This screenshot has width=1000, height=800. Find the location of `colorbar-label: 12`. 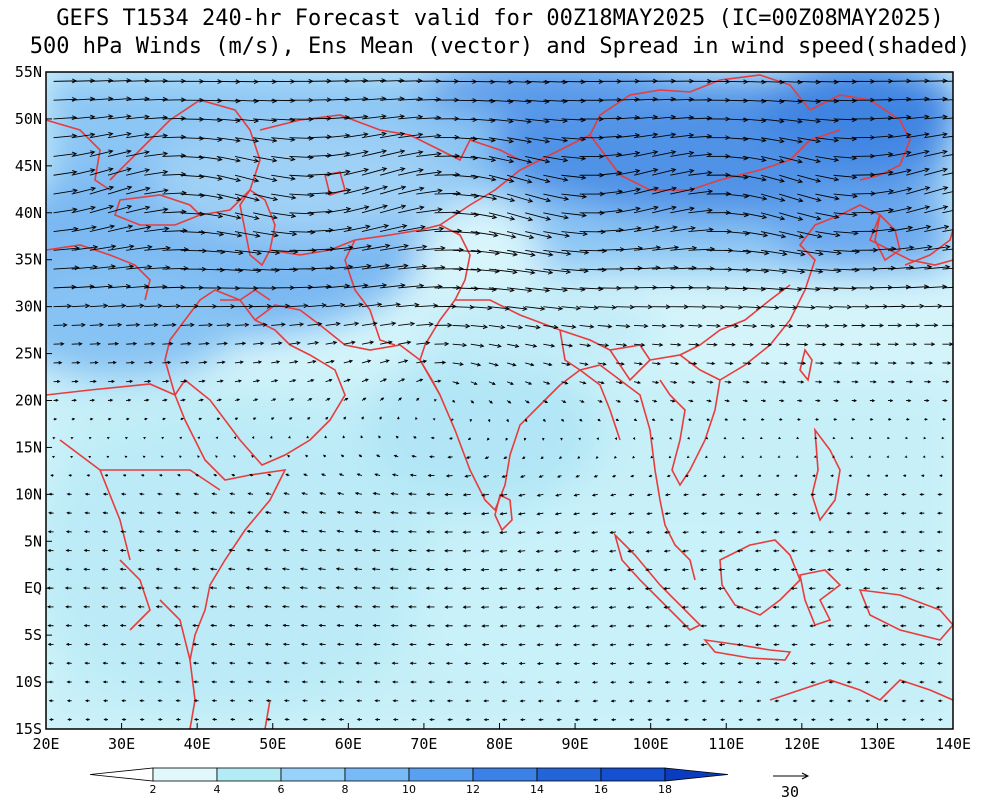

colorbar-label: 12 is located at coordinates (473, 789).